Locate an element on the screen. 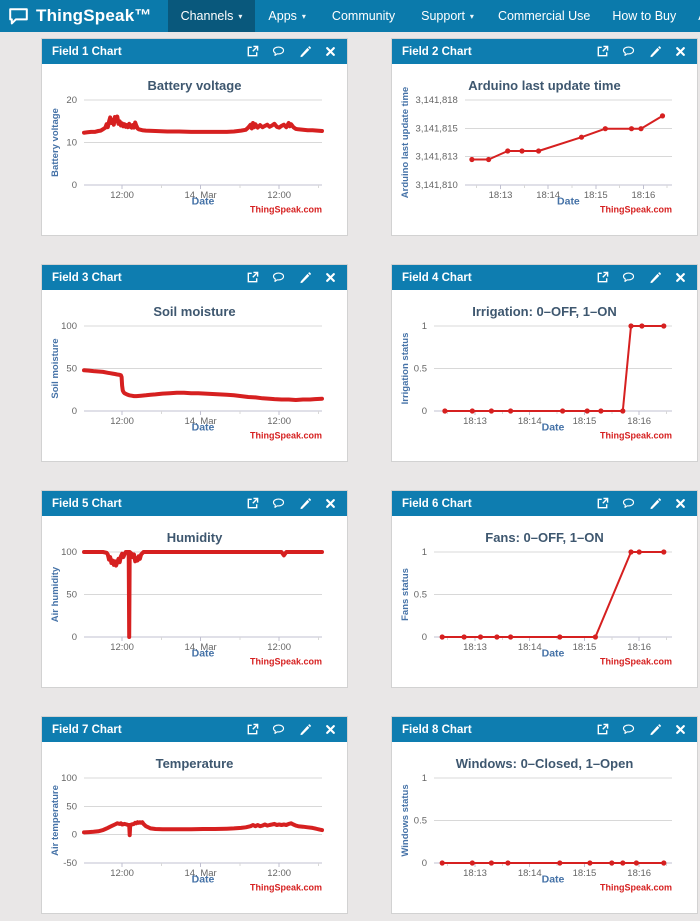 Image resolution: width=700 pixels, height=921 pixels. chart-title: Battery voltage is located at coordinates (195, 85).